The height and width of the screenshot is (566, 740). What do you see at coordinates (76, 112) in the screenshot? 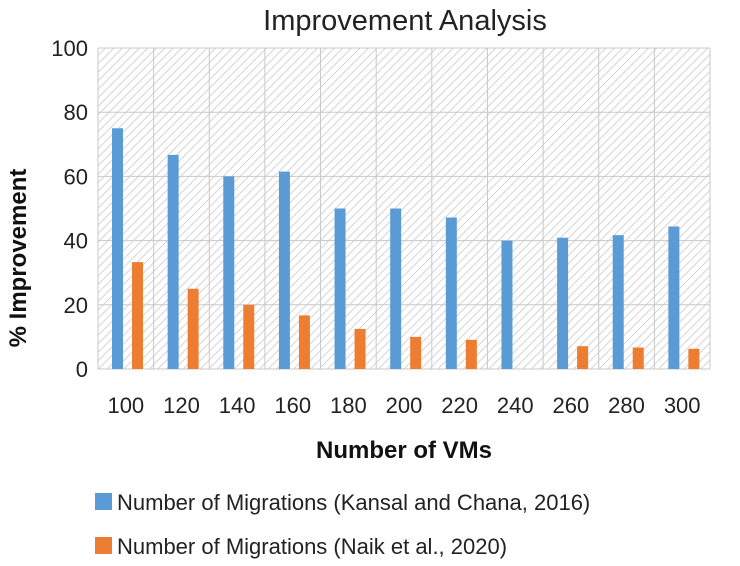
I see `y-tick-label: 80` at bounding box center [76, 112].